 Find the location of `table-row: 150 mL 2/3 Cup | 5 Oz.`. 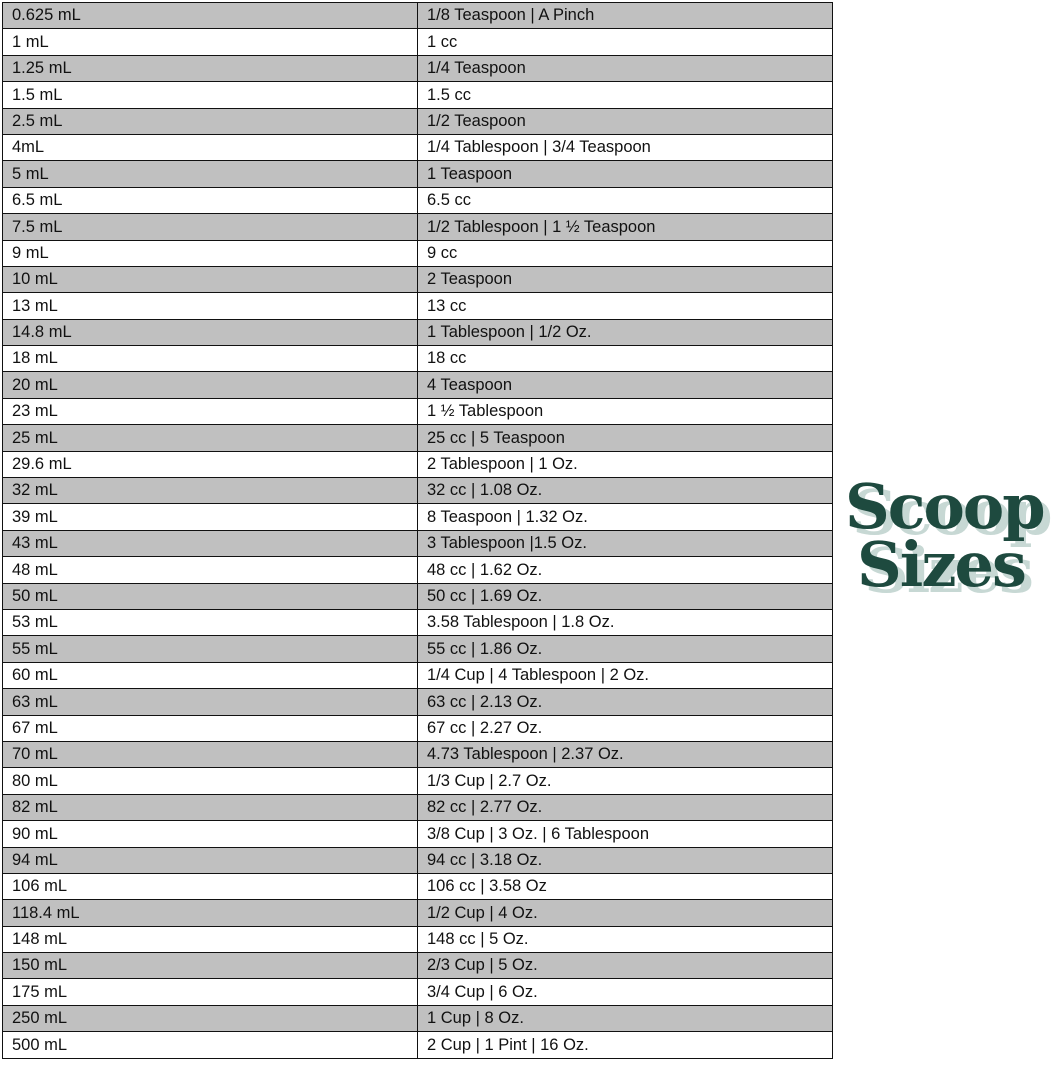

table-row: 150 mL 2/3 Cup | 5 Oz. is located at coordinates (417, 966).